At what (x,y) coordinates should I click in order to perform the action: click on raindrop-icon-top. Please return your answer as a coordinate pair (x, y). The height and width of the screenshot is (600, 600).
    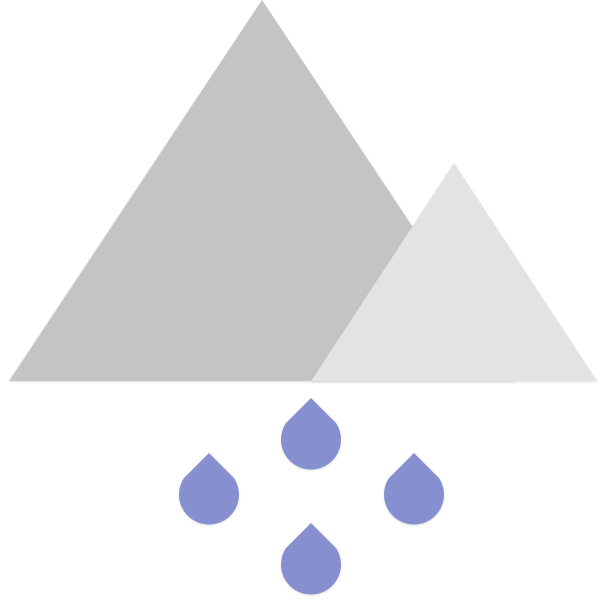
    Looking at the image, I should click on (311, 434).